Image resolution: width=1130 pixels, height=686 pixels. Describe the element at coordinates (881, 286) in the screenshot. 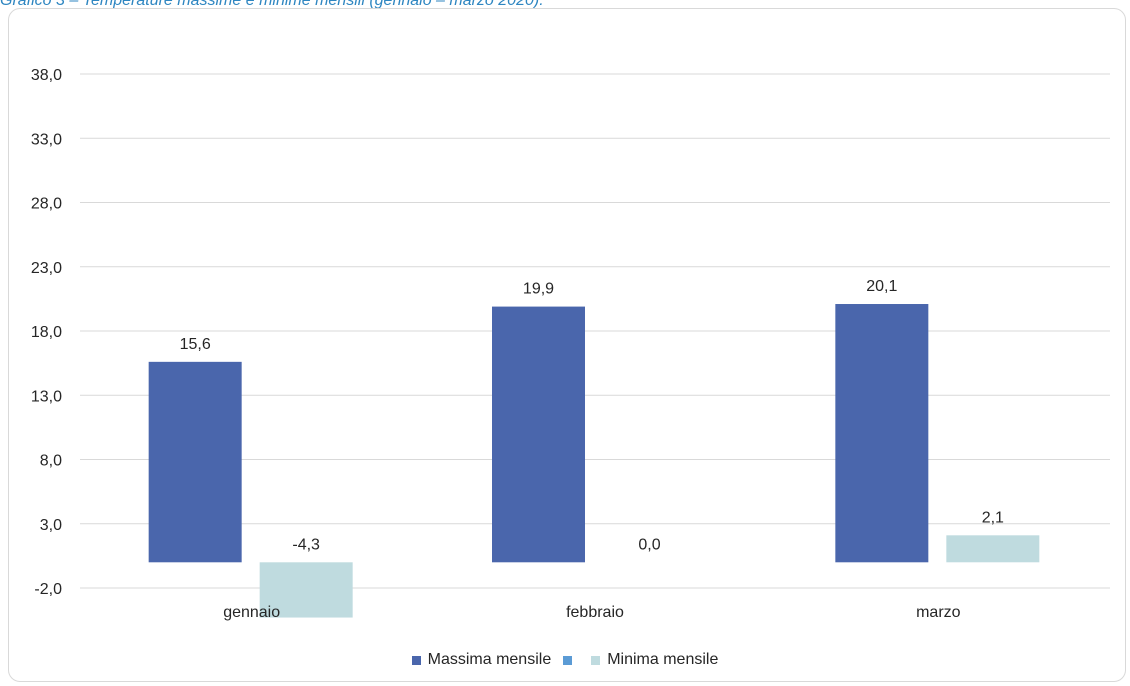

I see `data-label: 20,1` at that location.